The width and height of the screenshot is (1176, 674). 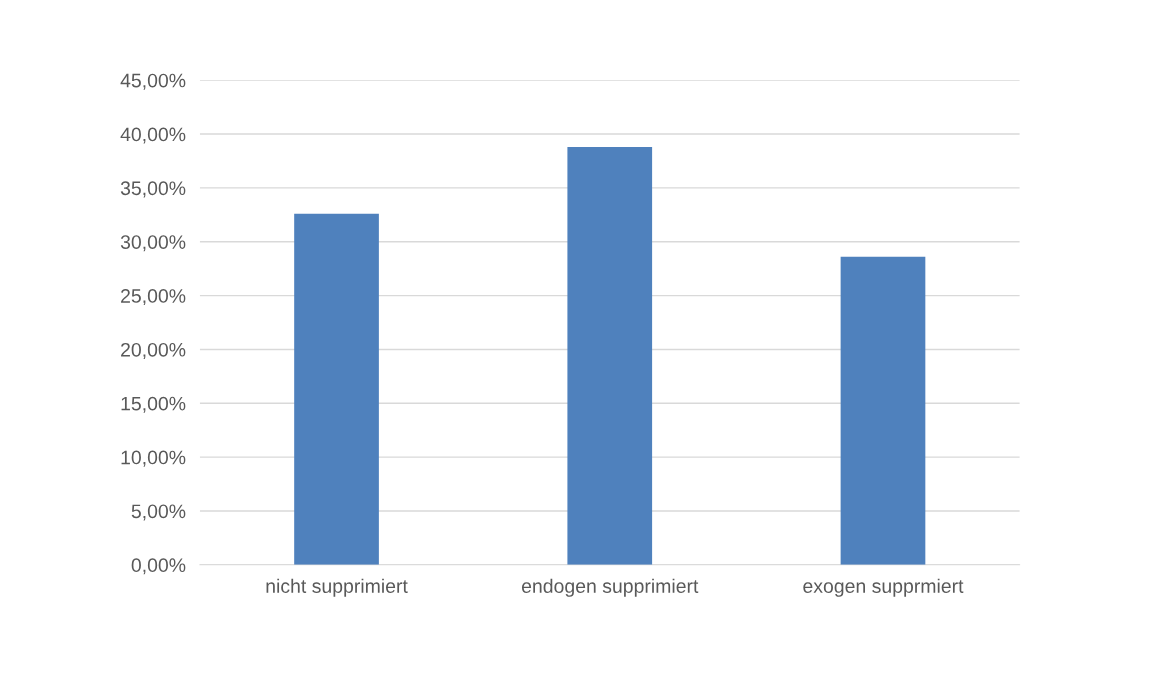 What do you see at coordinates (153, 243) in the screenshot?
I see `y-tick-label: 30,00%` at bounding box center [153, 243].